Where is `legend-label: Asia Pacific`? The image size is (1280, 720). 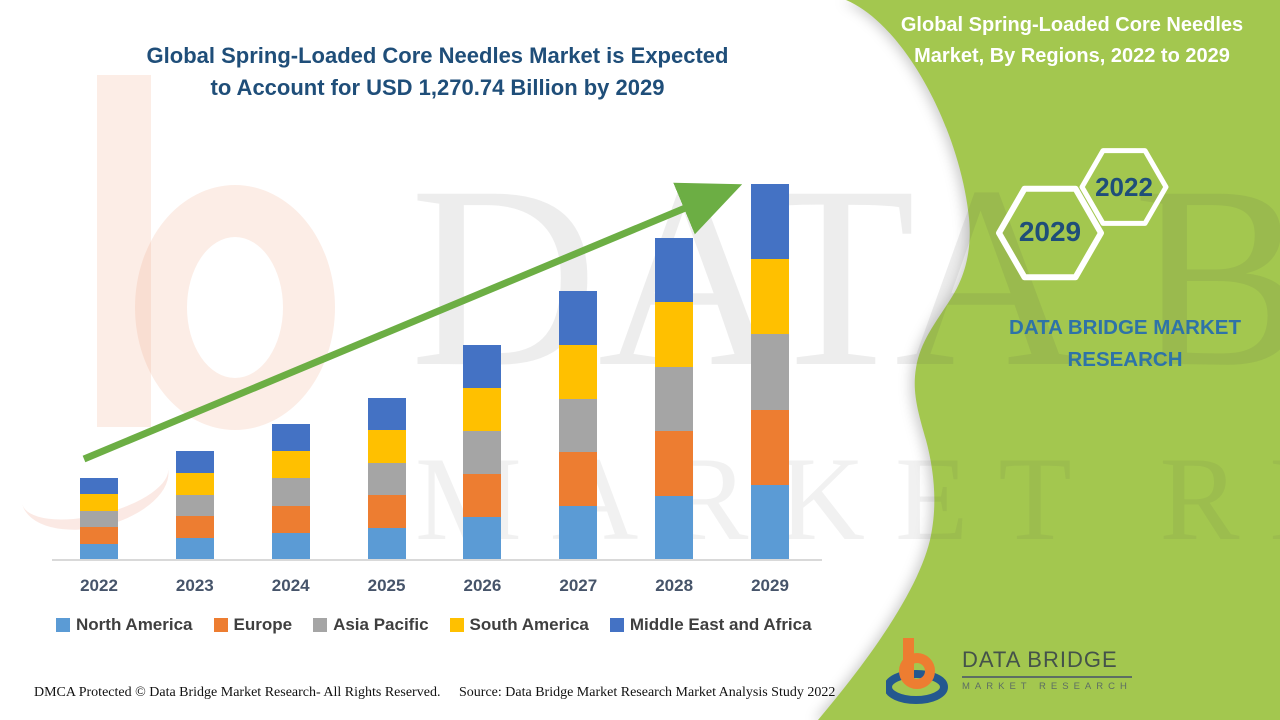
legend-label: Asia Pacific is located at coordinates (381, 624).